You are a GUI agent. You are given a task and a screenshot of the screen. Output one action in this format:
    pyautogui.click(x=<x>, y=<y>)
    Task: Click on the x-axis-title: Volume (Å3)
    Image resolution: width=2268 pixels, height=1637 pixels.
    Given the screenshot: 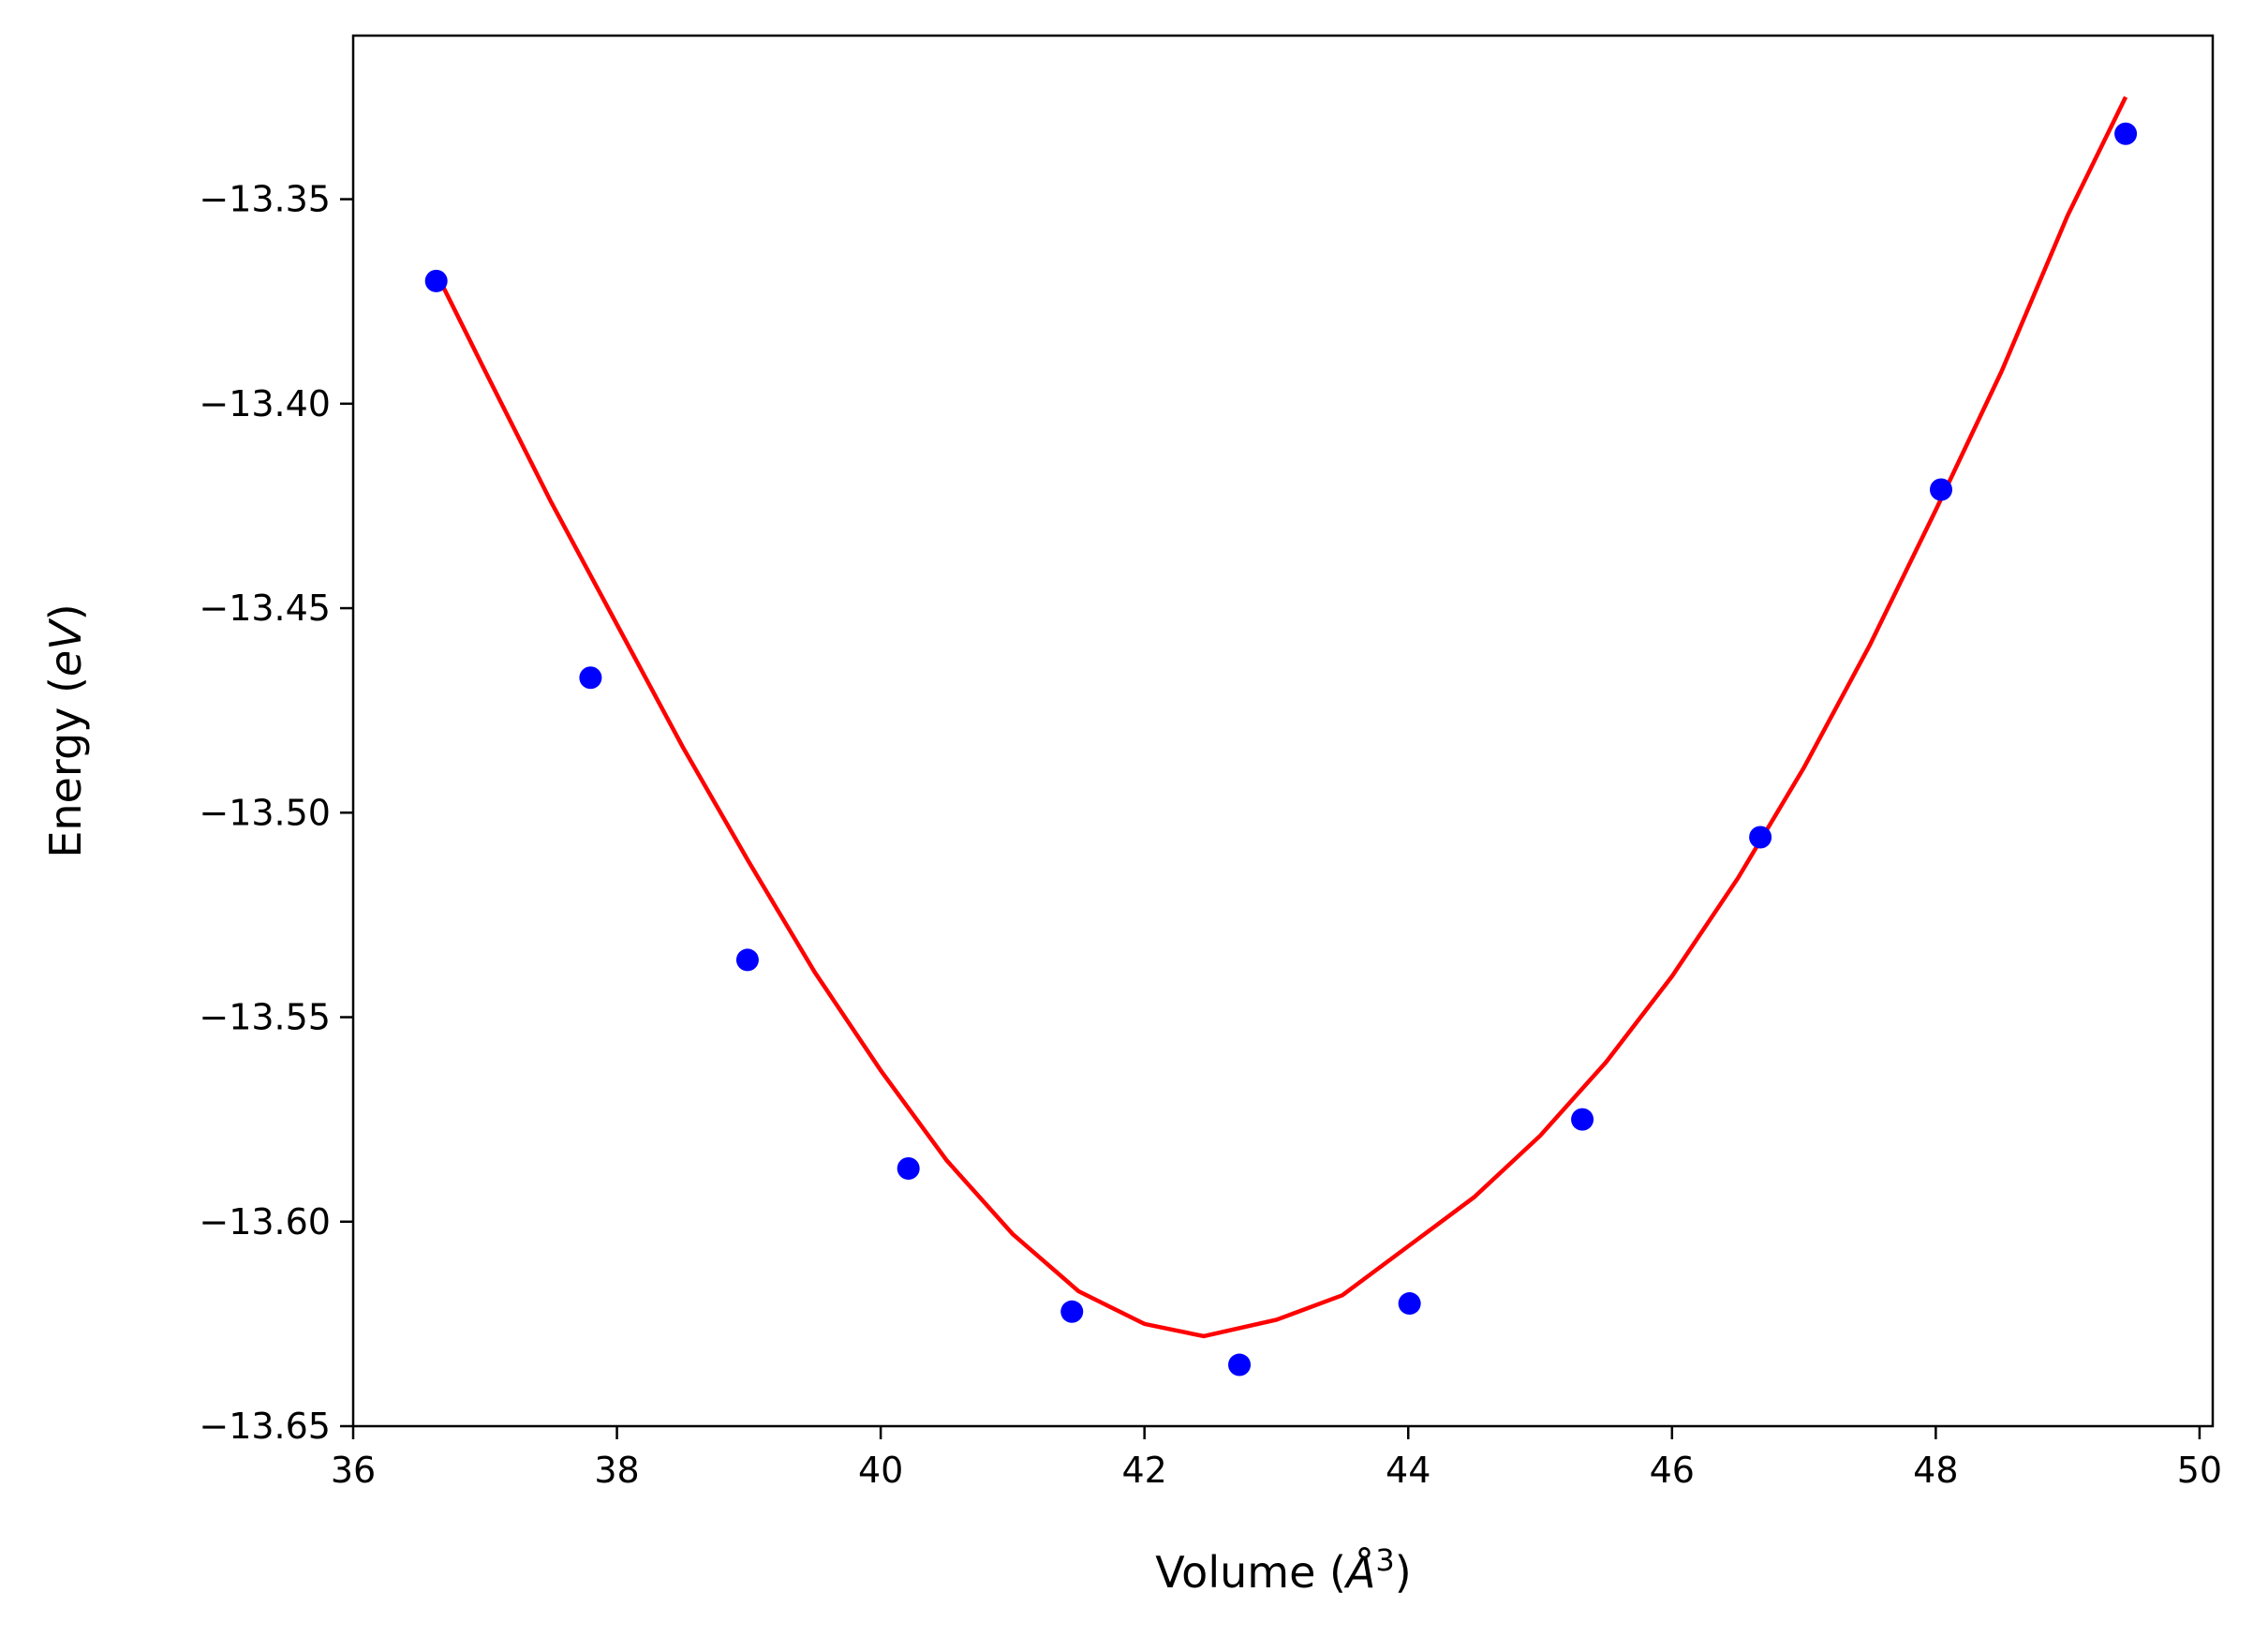 What is the action you would take?
    pyautogui.click(x=1283, y=1570)
    